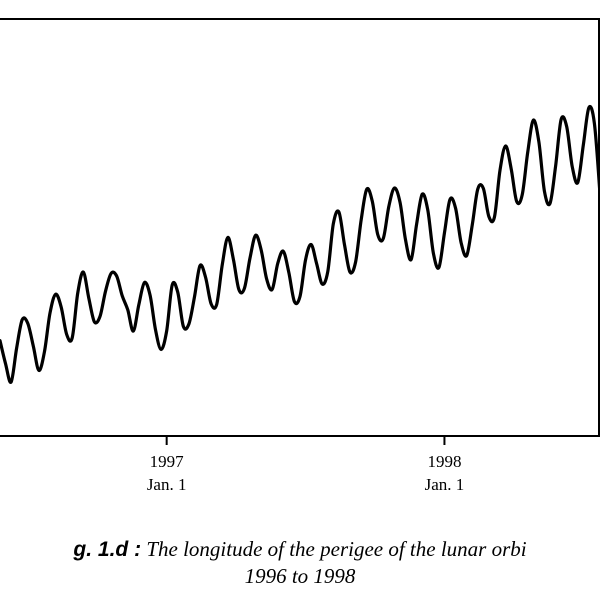 This screenshot has width=600, height=600. What do you see at coordinates (444, 461) in the screenshot?
I see `x-tick-label-year: 1998` at bounding box center [444, 461].